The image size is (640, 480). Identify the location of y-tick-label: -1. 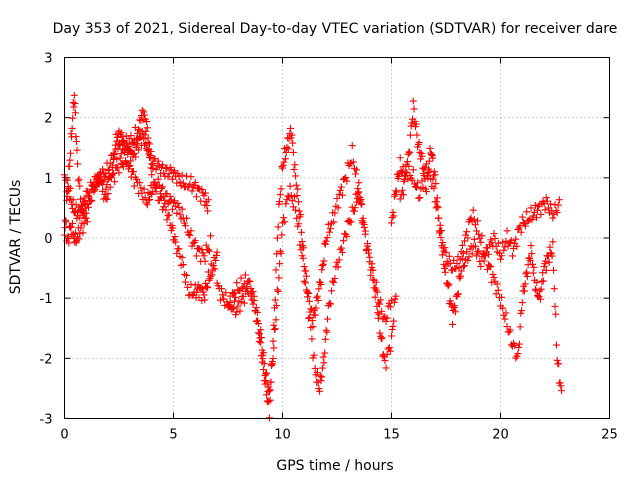
(46, 299).